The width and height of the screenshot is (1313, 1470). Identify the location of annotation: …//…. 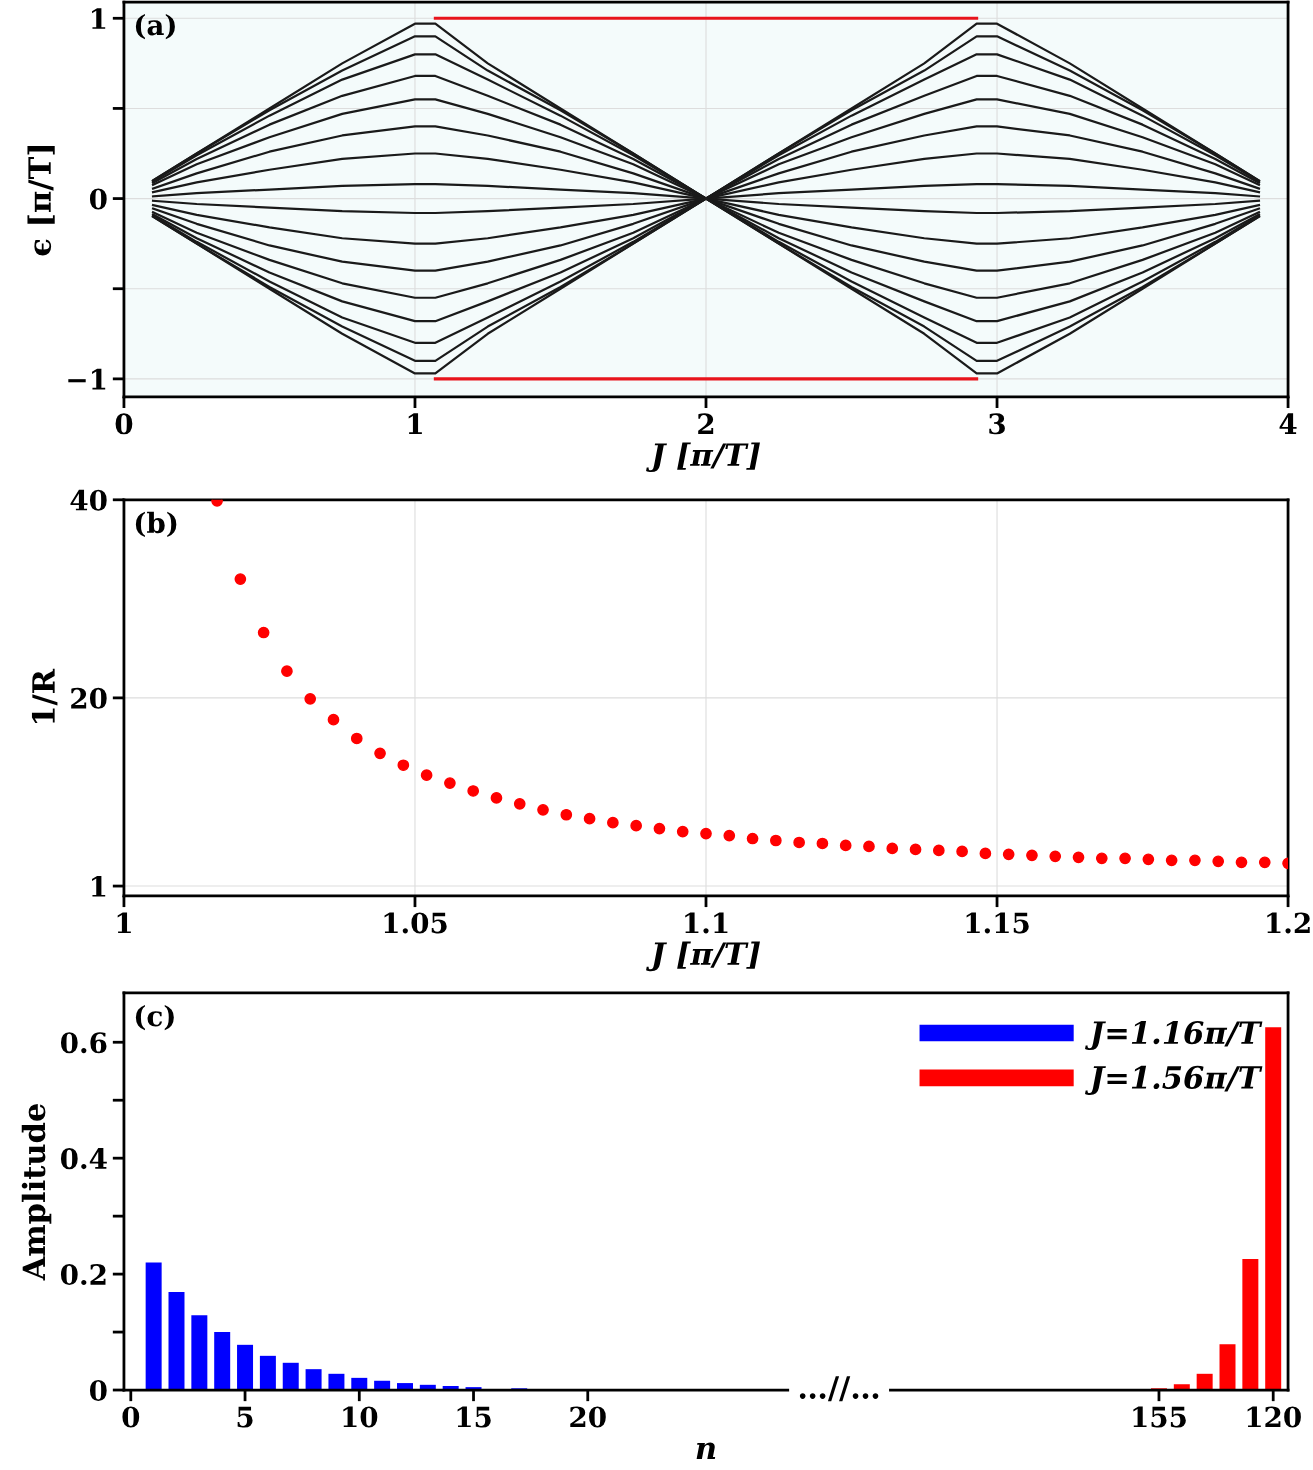
(839, 1389).